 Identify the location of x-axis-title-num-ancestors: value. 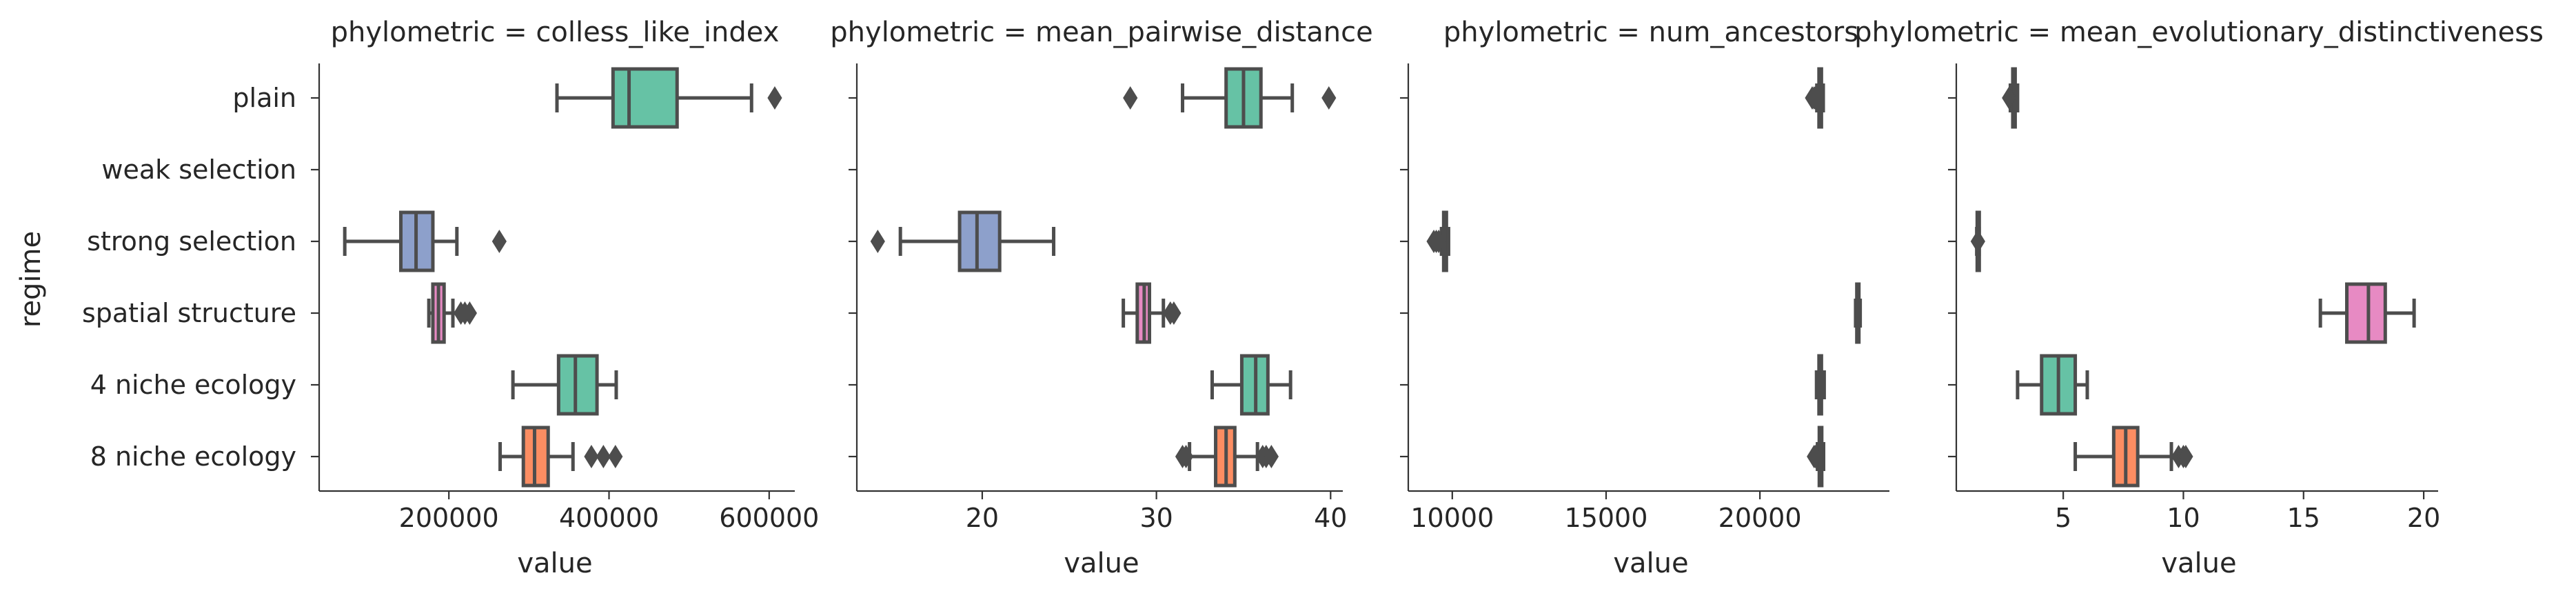
(1650, 563).